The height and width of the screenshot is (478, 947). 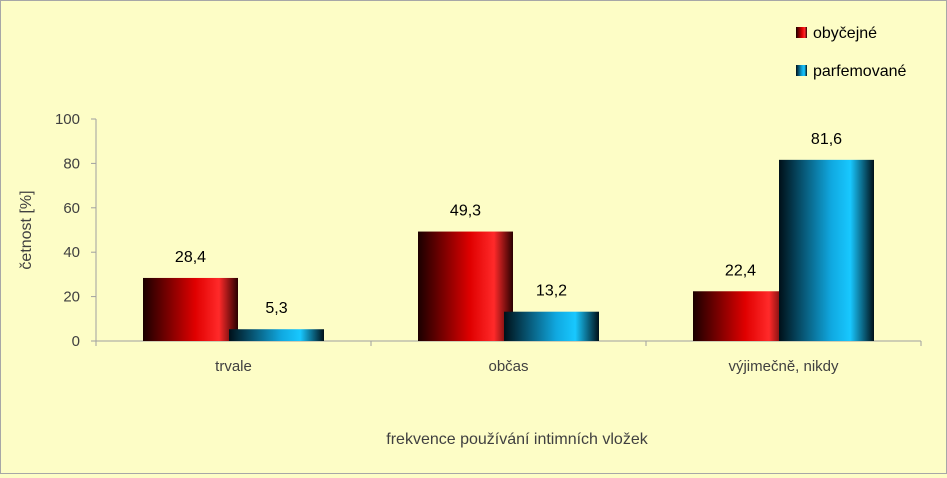 What do you see at coordinates (845, 33) in the screenshot?
I see `legend-label-obycejne: obyčejné` at bounding box center [845, 33].